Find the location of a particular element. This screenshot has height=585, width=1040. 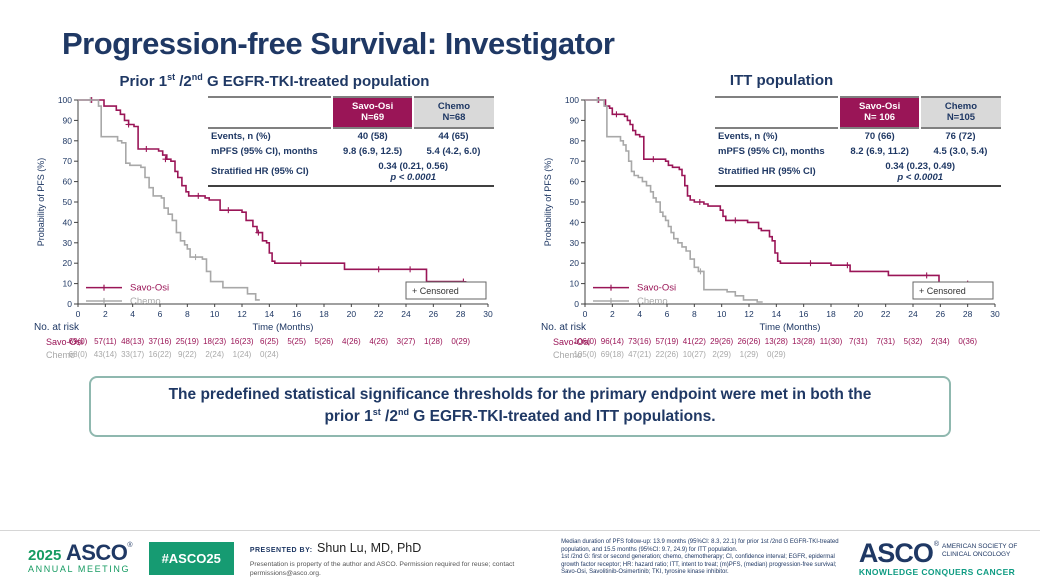

x-tick-label: 2 is located at coordinates (105, 314).